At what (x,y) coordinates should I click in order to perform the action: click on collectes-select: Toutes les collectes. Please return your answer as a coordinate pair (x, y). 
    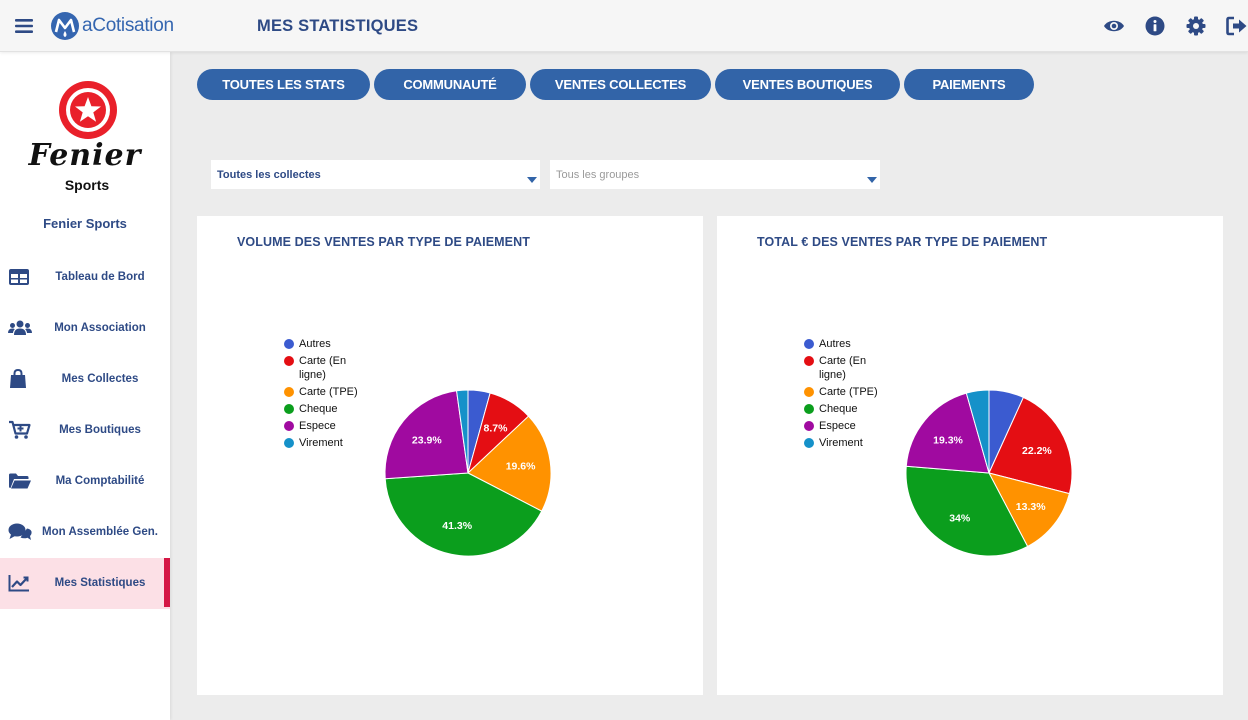
    Looking at the image, I should click on (375, 174).